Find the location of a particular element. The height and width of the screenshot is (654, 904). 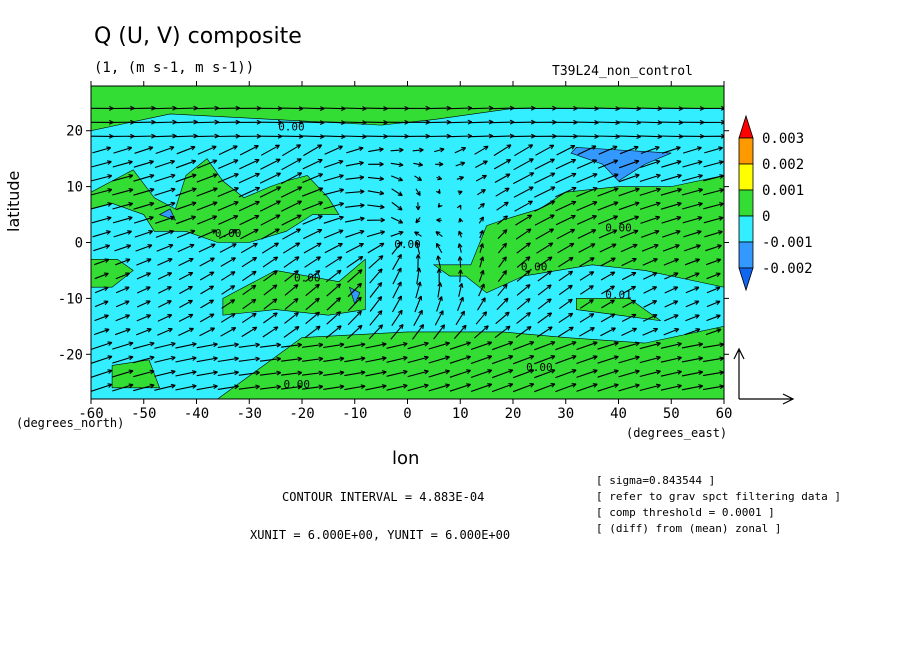

colorbar-bottom-triangle is located at coordinates (746, 279).